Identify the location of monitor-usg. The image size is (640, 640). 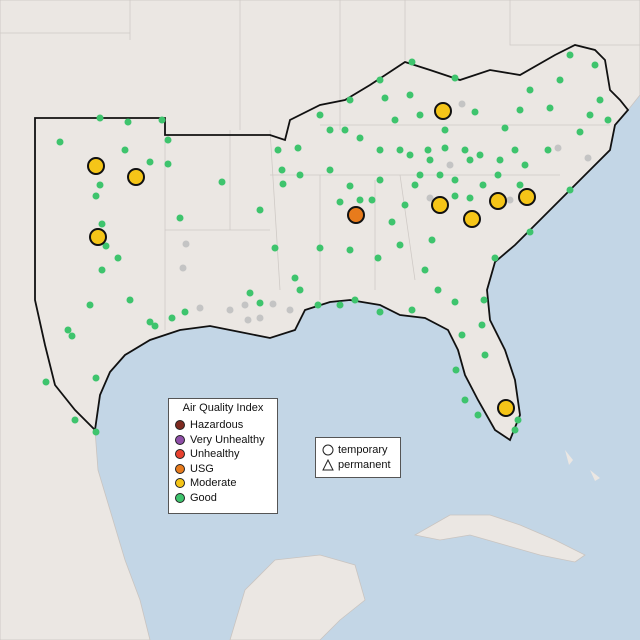
(356, 215).